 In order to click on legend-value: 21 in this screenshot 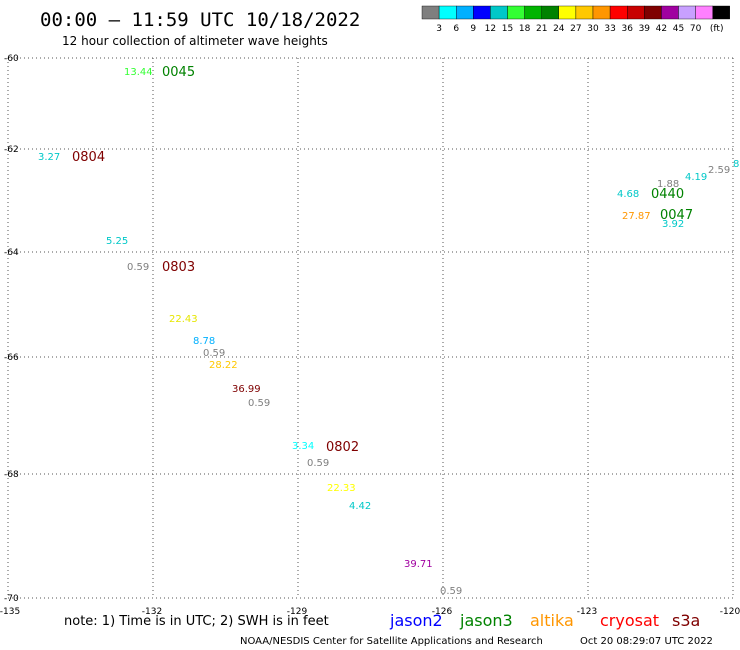, I will do `click(541, 29)`.